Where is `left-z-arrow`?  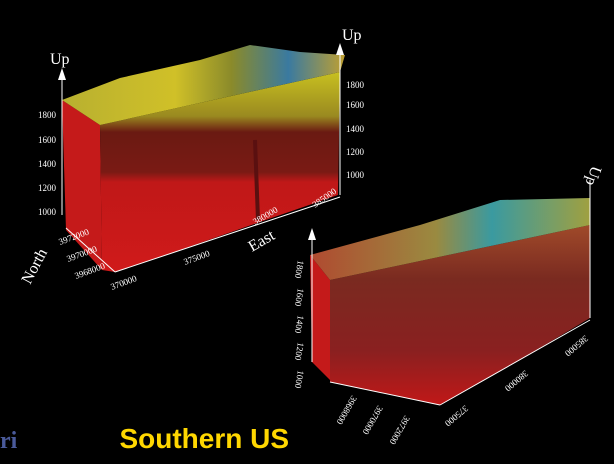
left-z-arrow is located at coordinates (62, 74).